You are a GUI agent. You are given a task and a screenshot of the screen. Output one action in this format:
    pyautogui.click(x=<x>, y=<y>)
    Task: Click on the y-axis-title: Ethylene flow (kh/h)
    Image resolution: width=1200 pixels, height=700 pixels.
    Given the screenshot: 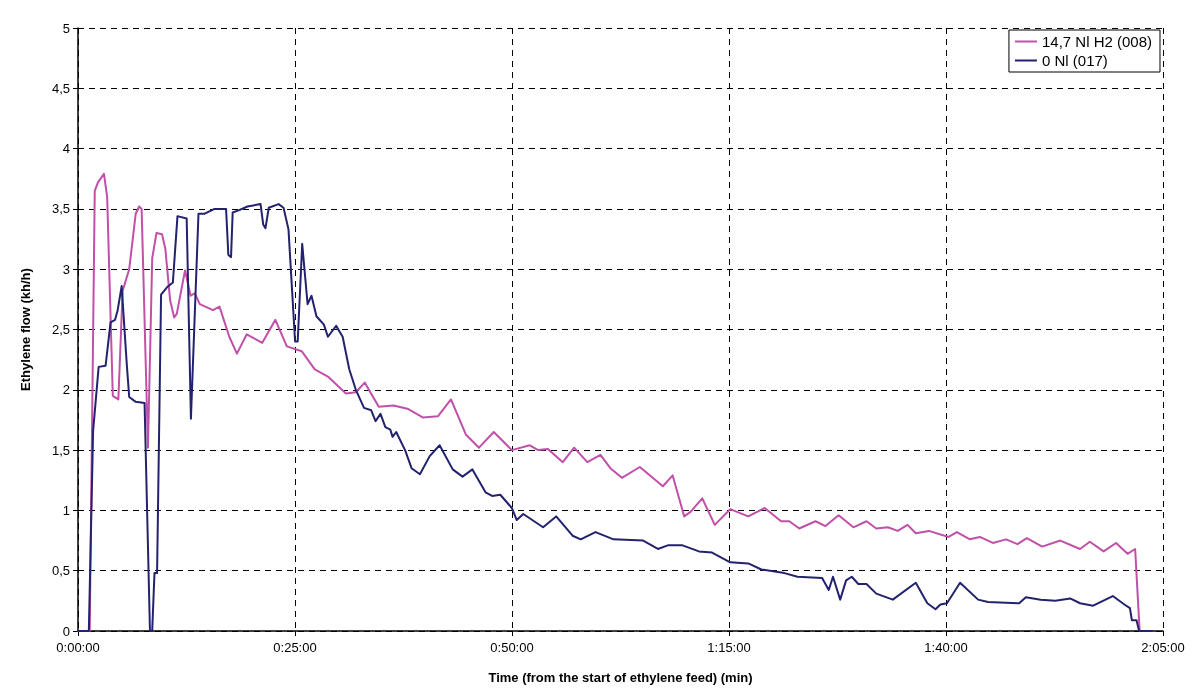 What is the action you would take?
    pyautogui.click(x=25, y=329)
    